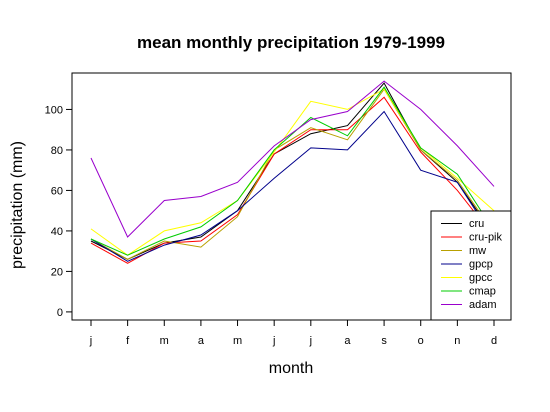 Image resolution: width=550 pixels, height=412 pixels. Describe the element at coordinates (57, 191) in the screenshot. I see `y-tick-label: 60` at that location.